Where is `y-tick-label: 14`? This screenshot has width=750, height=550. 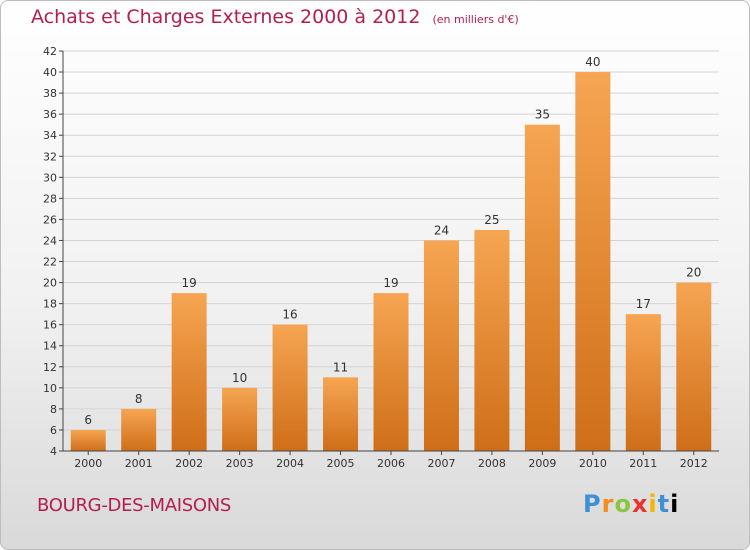
y-tick-label: 14 is located at coordinates (50, 346).